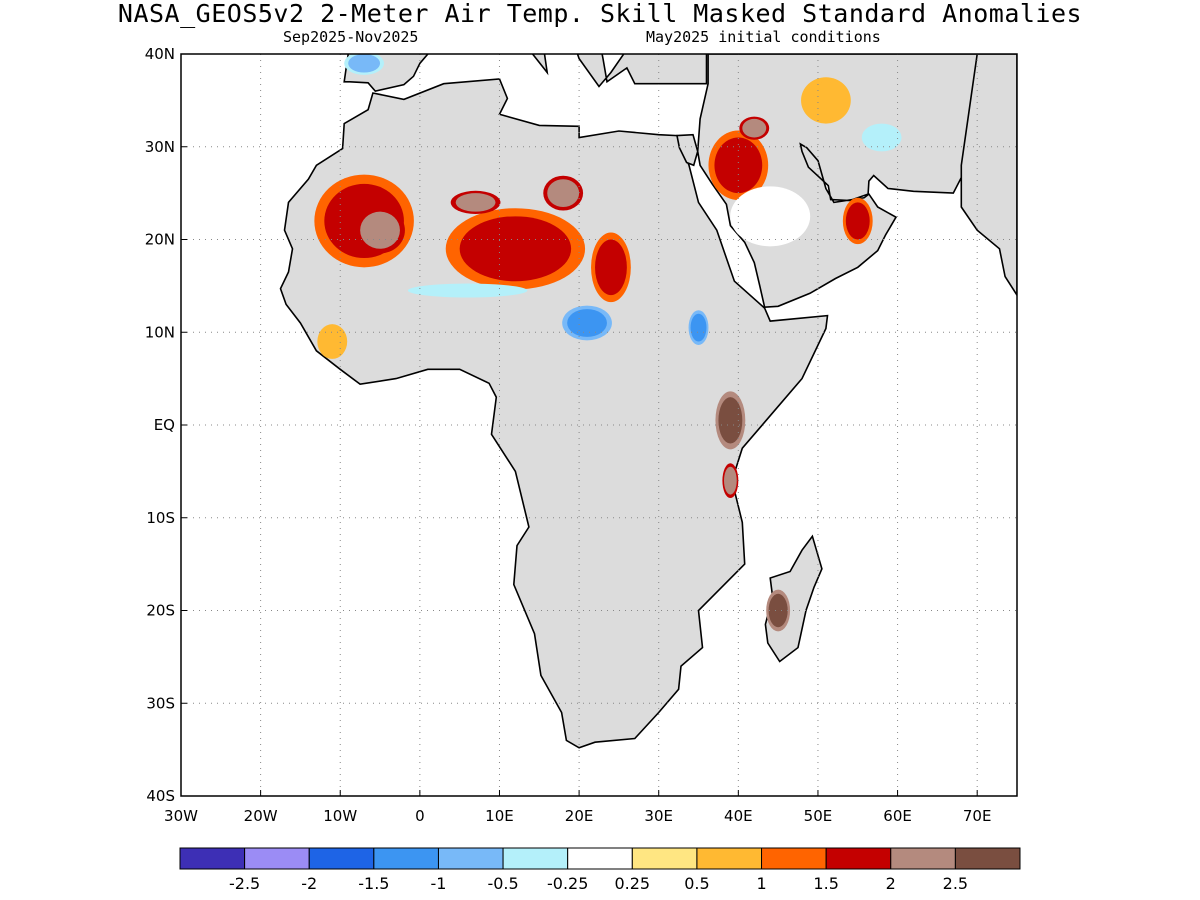 This screenshot has height=900, width=1200. What do you see at coordinates (160, 611) in the screenshot?
I see `y-tick-label: 20S` at bounding box center [160, 611].